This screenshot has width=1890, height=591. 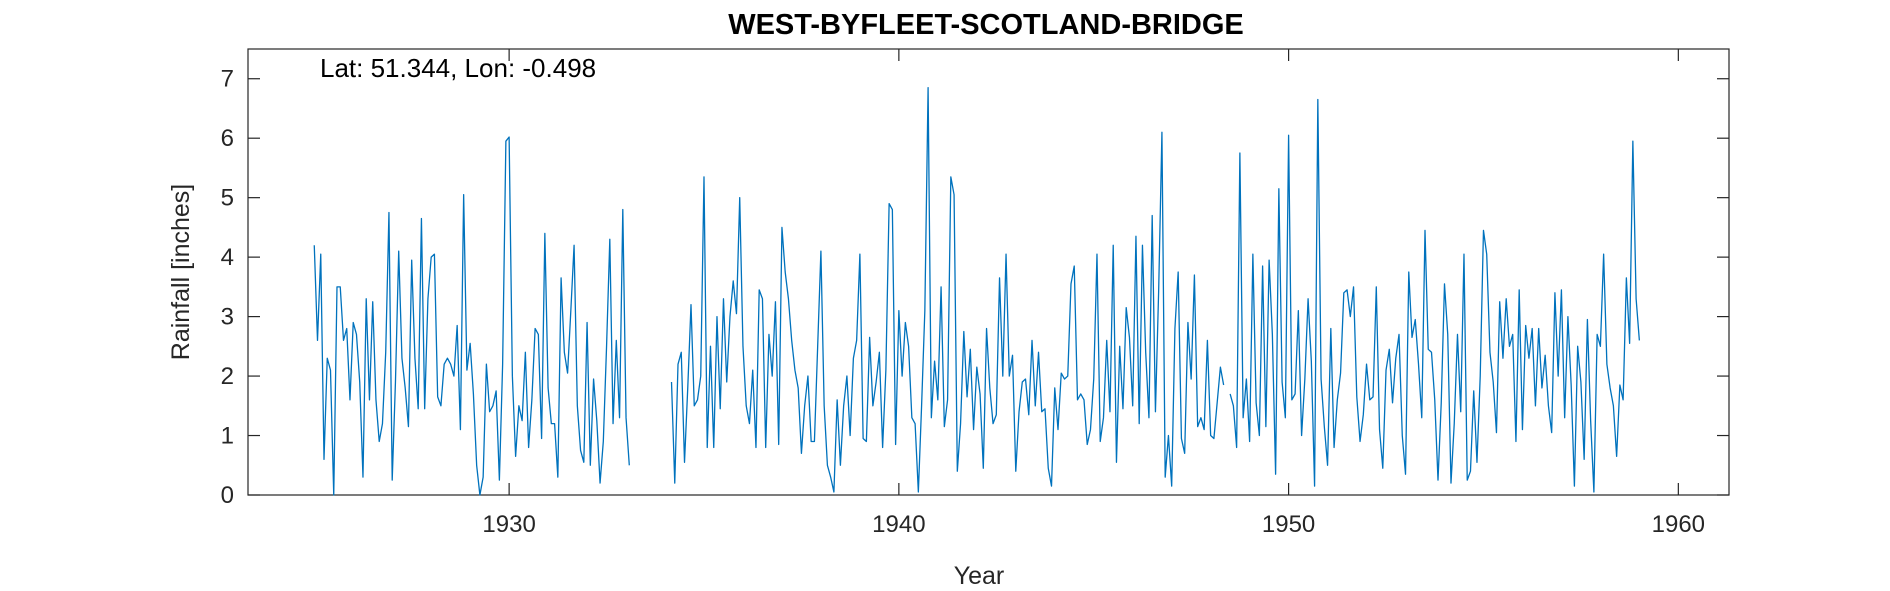 What do you see at coordinates (1288, 524) in the screenshot?
I see `x-tick-label: 1950` at bounding box center [1288, 524].